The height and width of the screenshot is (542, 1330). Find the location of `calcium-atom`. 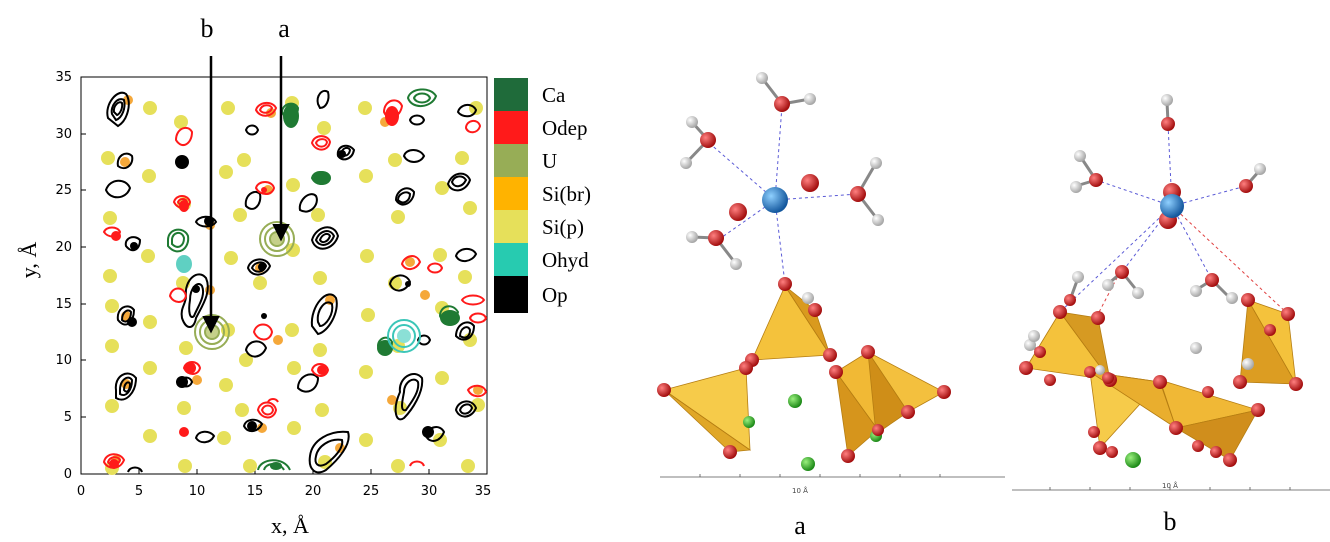

calcium-atom is located at coordinates (1133, 460).